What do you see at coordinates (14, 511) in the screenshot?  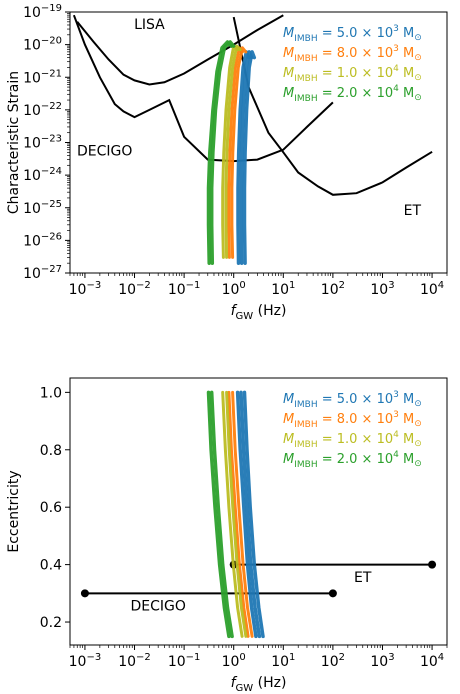 I see `y-axis-label: Eccentricity` at bounding box center [14, 511].